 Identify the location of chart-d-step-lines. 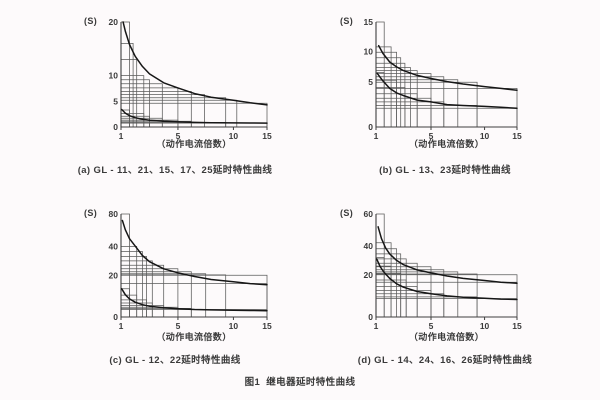
(447, 265).